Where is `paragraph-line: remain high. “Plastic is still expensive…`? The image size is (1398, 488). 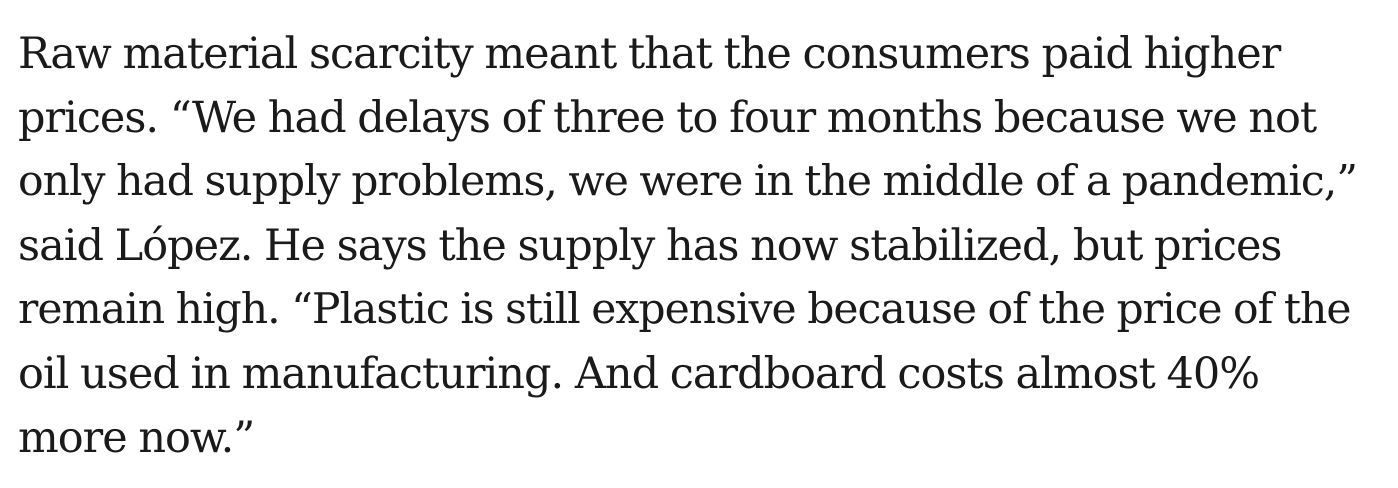
paragraph-line: remain high. “Plastic is still expensive… is located at coordinates (685, 309).